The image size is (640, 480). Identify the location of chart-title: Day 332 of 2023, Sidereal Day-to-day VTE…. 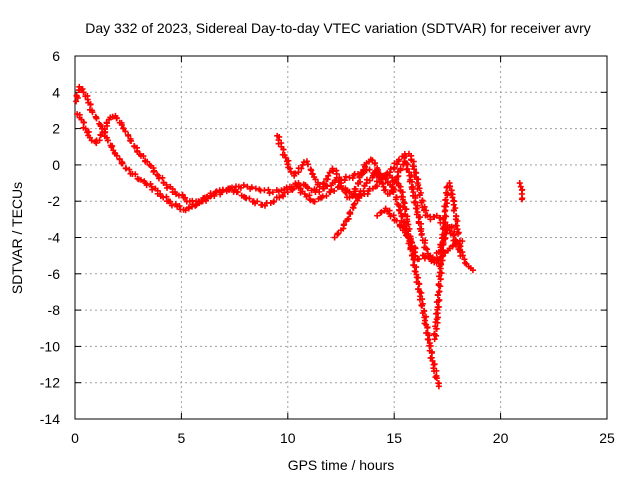
(338, 28).